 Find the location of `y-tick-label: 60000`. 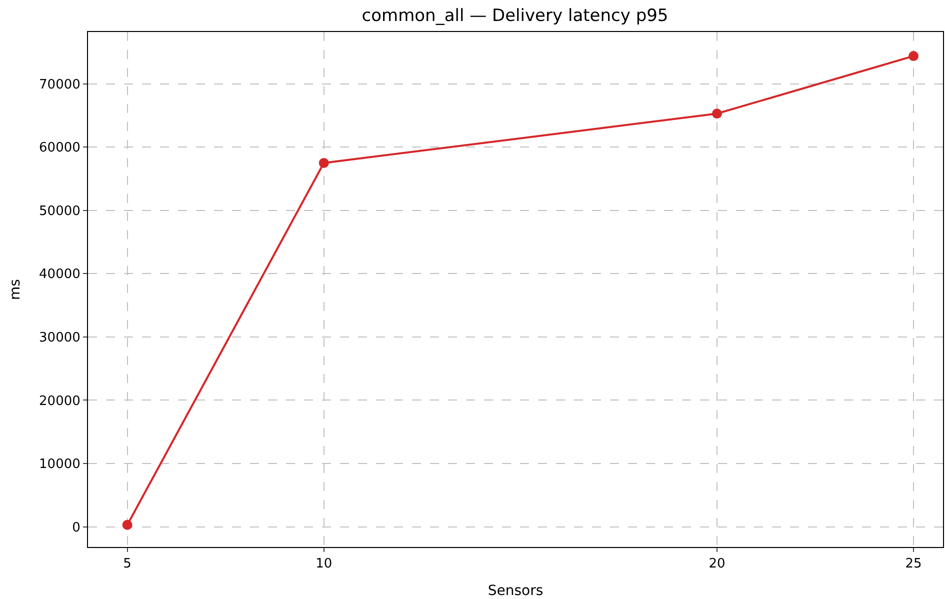

y-tick-label: 60000 is located at coordinates (59, 148).